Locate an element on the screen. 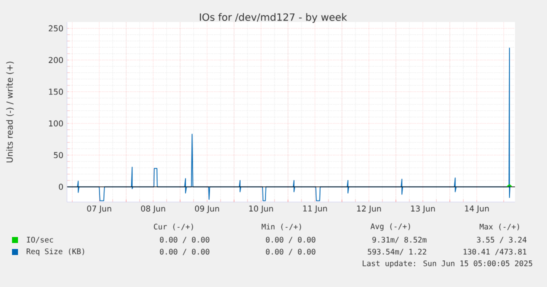 This screenshot has width=547, height=287. chart-title: IOs for /dev/md127 - by week is located at coordinates (274, 18).